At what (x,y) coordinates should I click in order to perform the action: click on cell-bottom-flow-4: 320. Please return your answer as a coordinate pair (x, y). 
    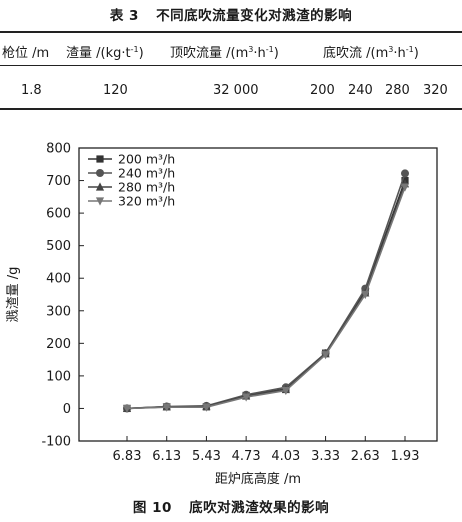
    Looking at the image, I should click on (435, 90).